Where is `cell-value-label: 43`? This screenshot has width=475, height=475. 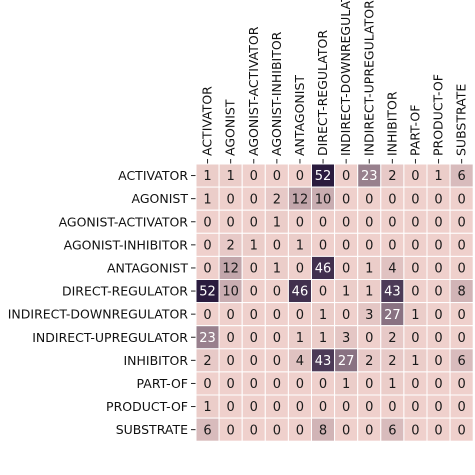 cell-value-label: 43 is located at coordinates (392, 292).